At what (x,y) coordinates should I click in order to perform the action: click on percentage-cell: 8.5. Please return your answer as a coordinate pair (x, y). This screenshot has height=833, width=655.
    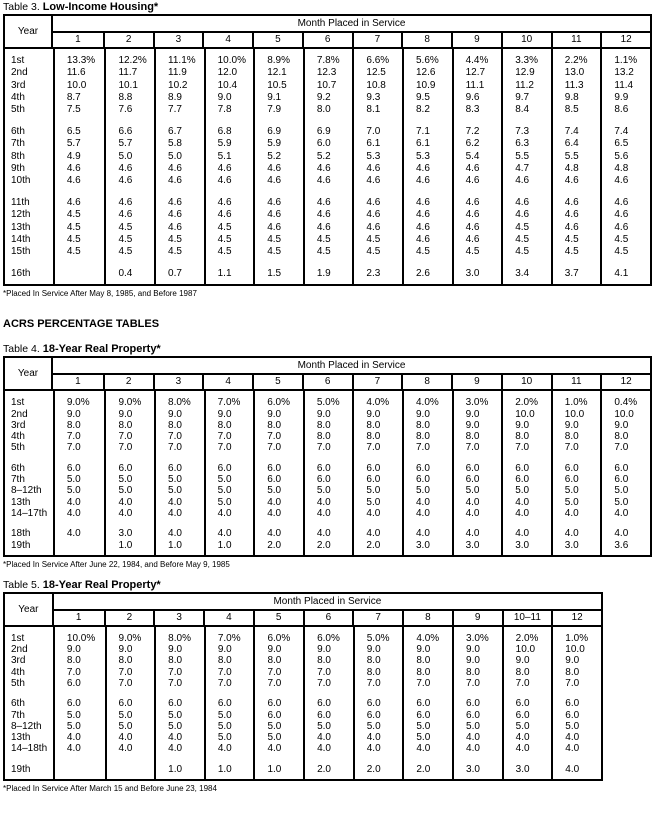
    Looking at the image, I should click on (571, 109).